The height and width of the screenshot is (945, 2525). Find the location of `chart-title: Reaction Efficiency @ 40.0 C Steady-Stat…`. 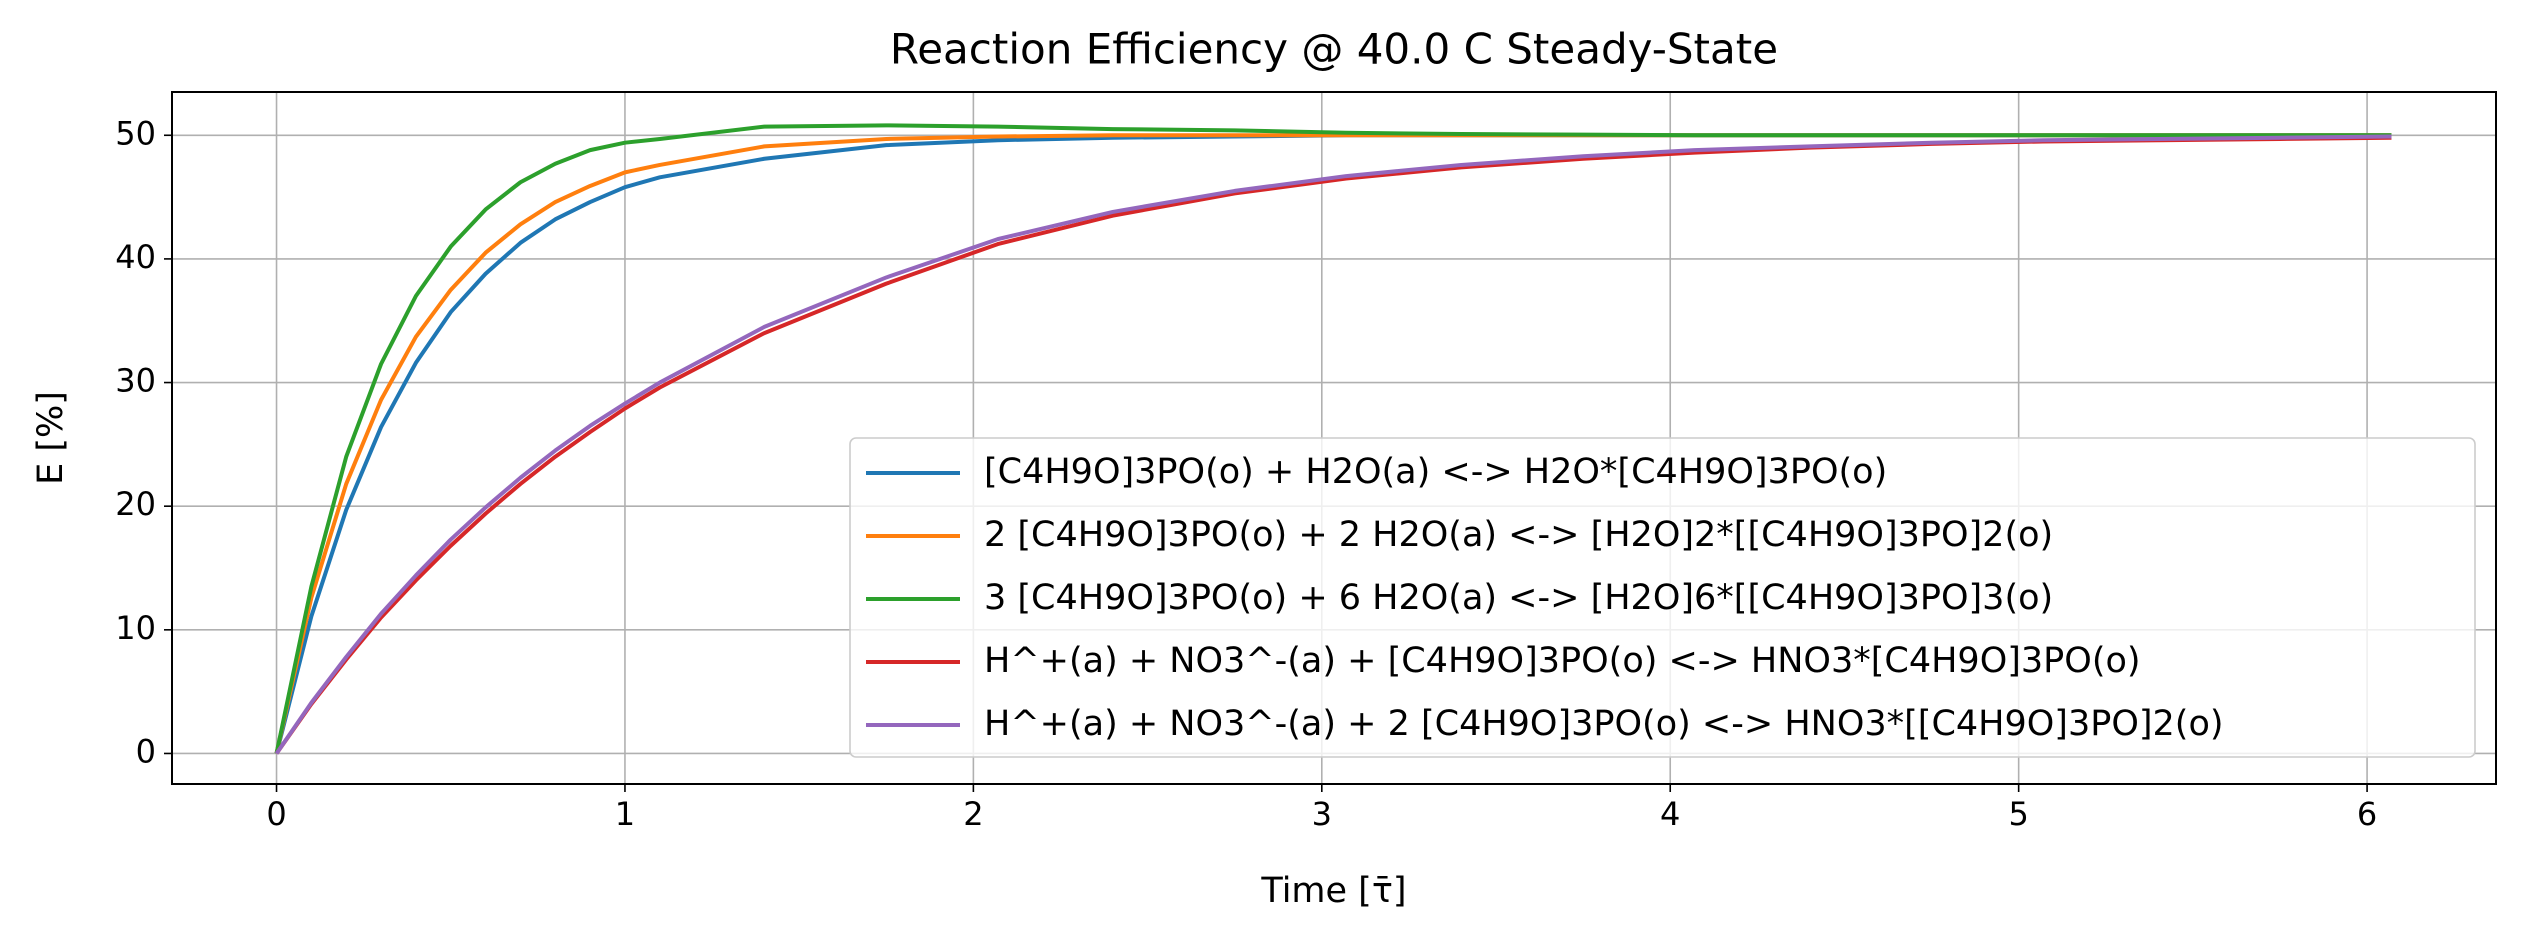

chart-title: Reaction Efficiency @ 40.0 C Steady-Stat… is located at coordinates (1334, 49).